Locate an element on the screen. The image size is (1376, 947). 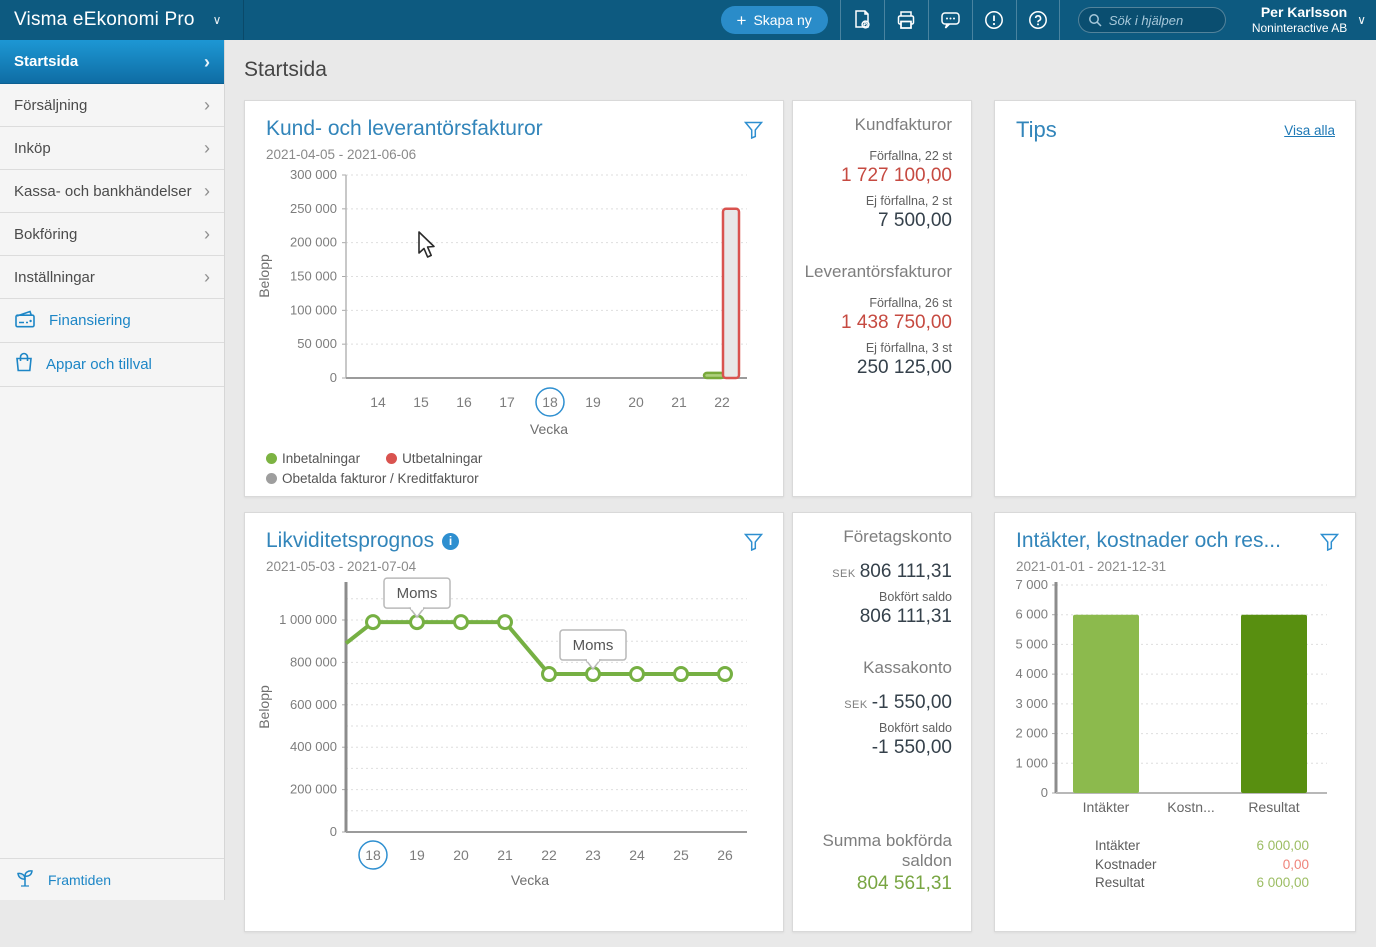
svg-text: 250 000 is located at coordinates (313, 208).